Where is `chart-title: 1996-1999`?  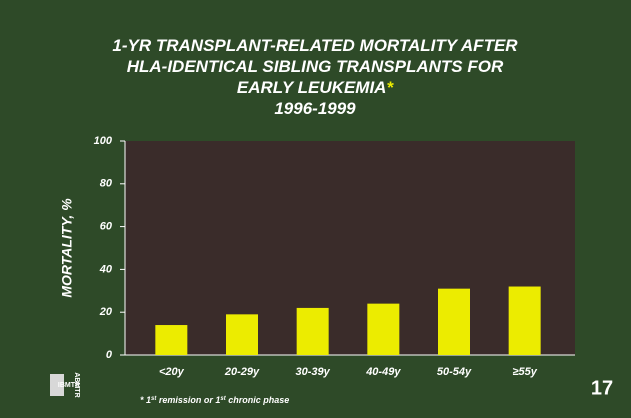 chart-title: 1996-1999 is located at coordinates (315, 108).